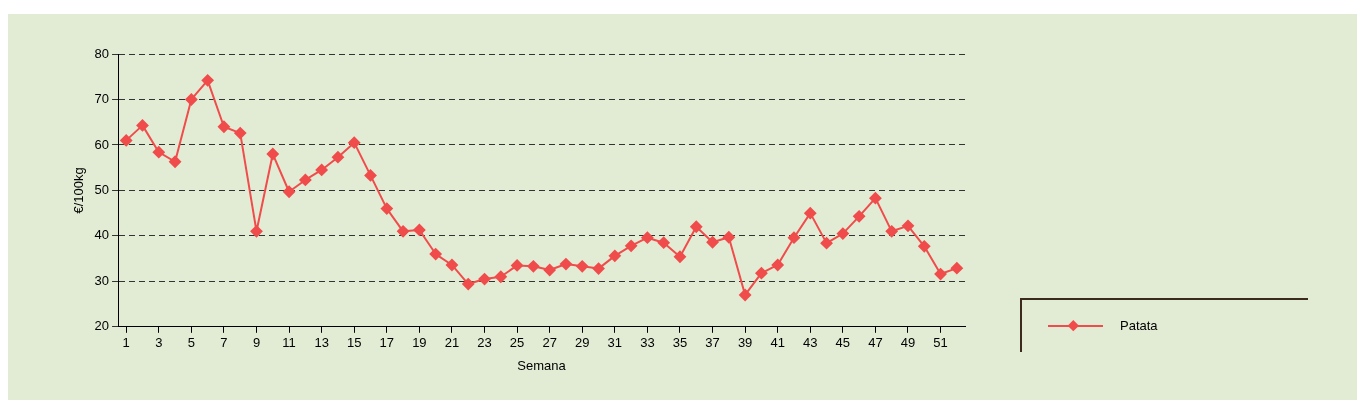 This screenshot has width=1365, height=403. I want to click on y-axis-title: €/100kg, so click(79, 190).